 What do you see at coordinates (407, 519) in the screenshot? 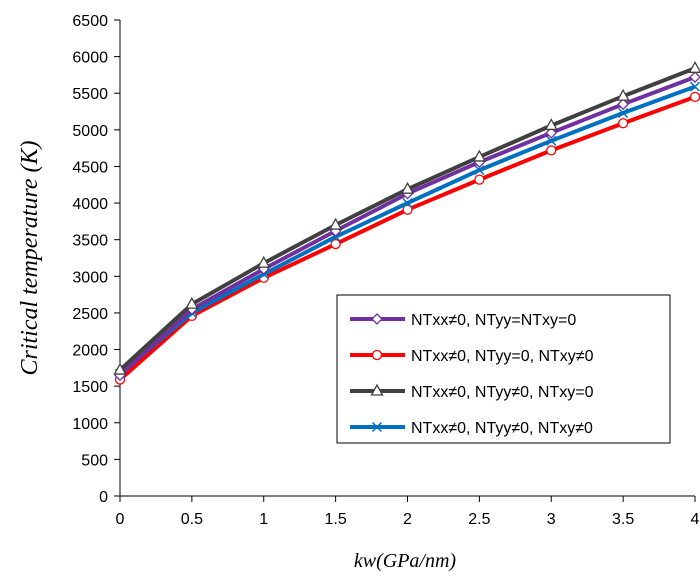
I see `x-tick-label: 2` at bounding box center [407, 519].